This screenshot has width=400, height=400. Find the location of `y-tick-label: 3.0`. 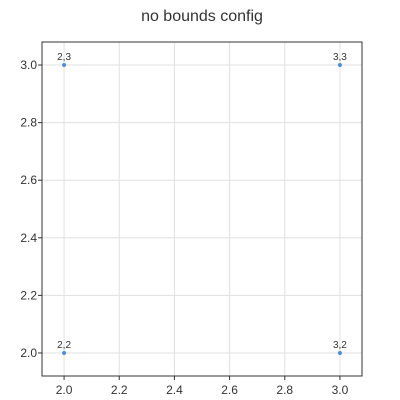

y-tick-label: 3.0 is located at coordinates (28, 65).